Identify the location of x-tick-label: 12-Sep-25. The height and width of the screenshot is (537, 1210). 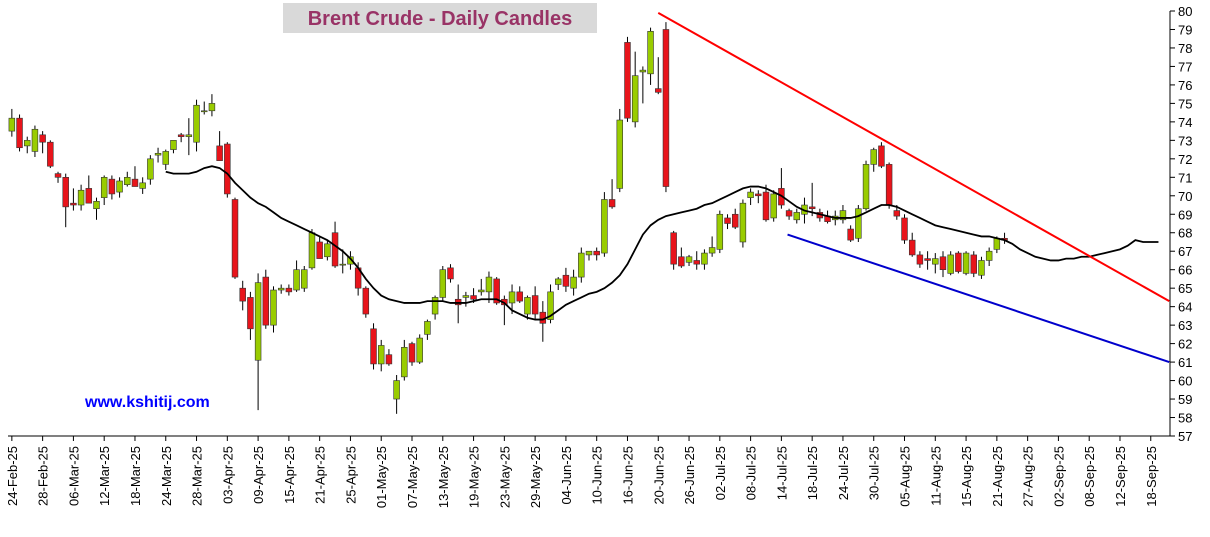
(1120, 476).